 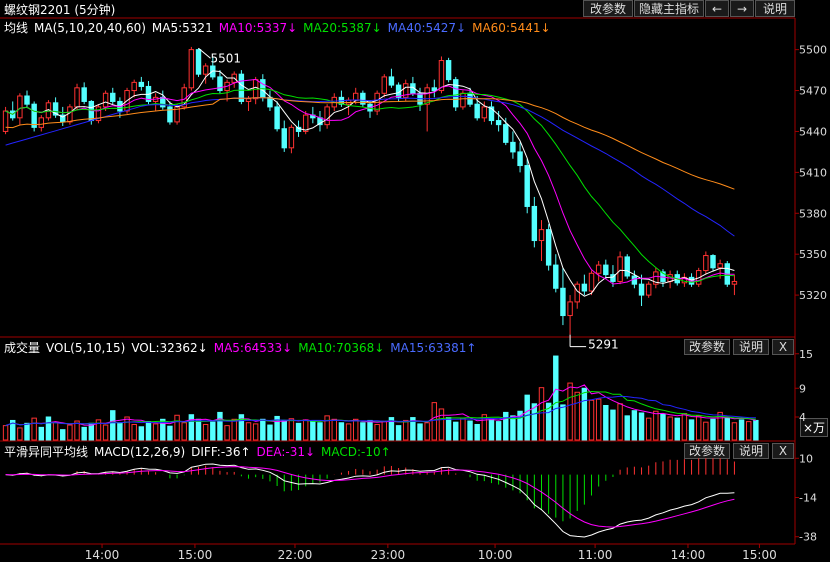 I want to click on macd-close-button: X, so click(x=783, y=451).